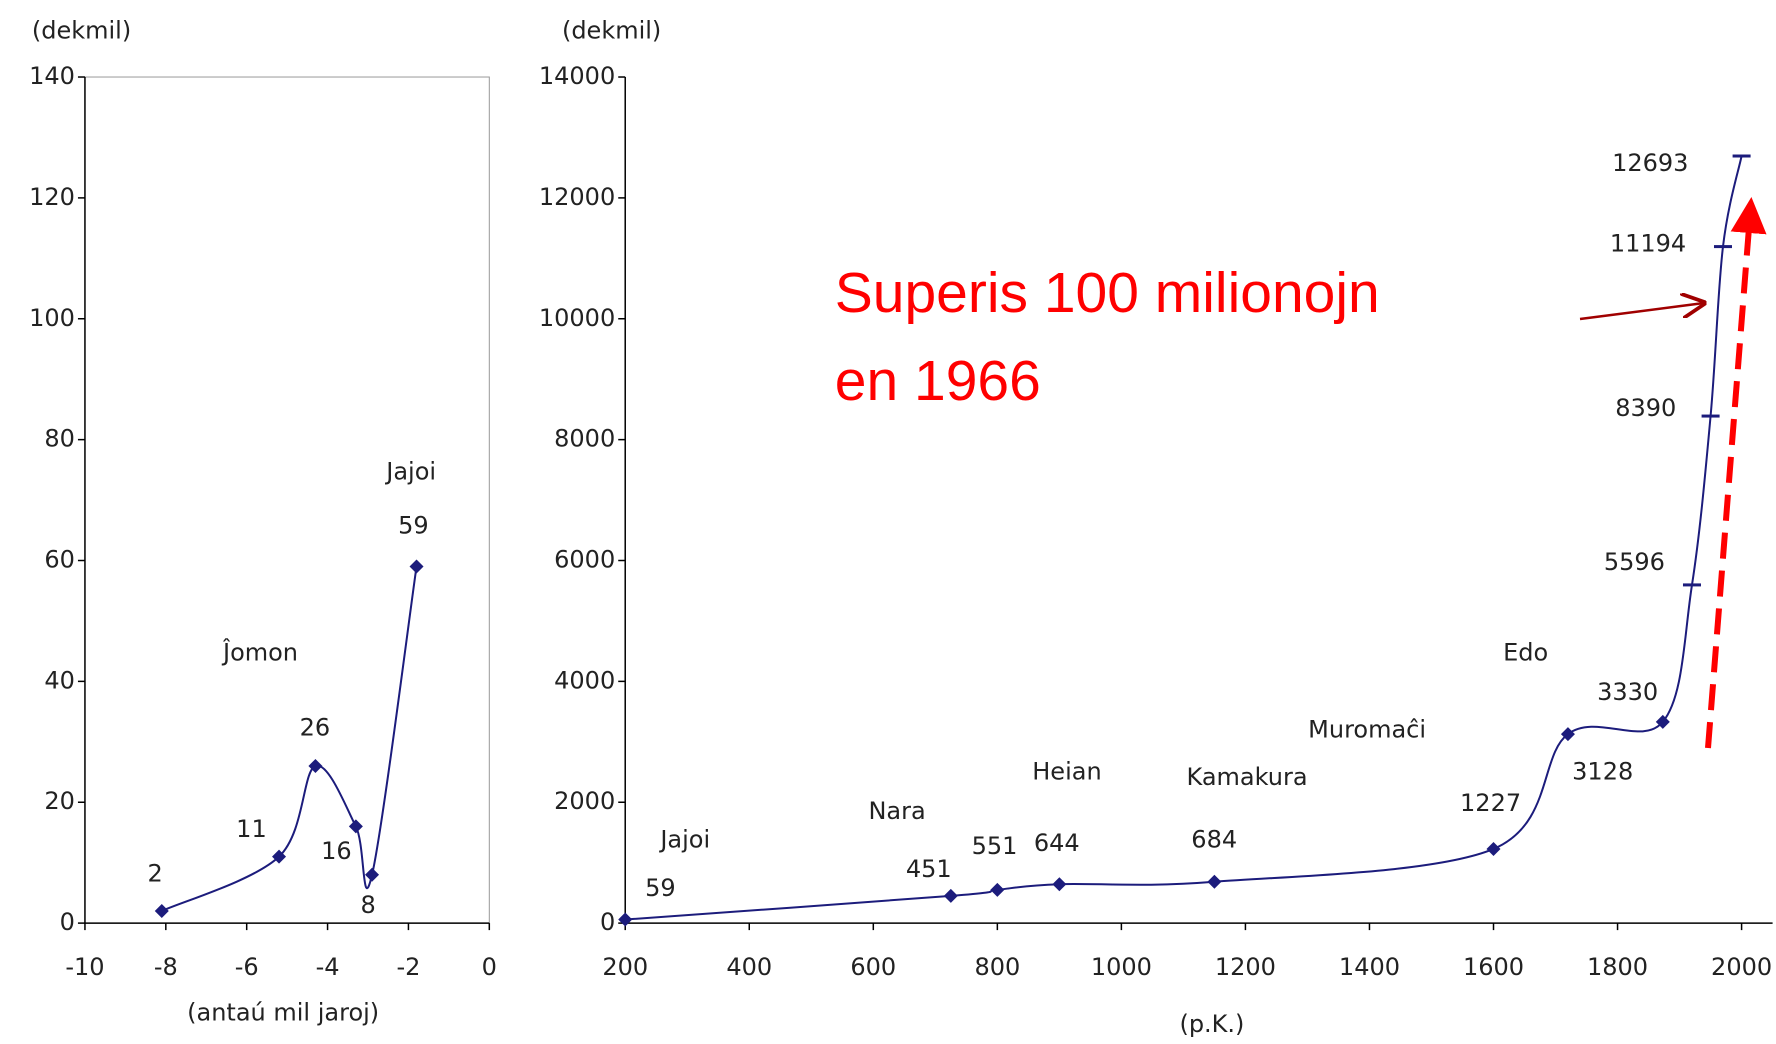 This screenshot has height=1044, width=1776. I want to click on data-label: 3128, so click(1602, 771).